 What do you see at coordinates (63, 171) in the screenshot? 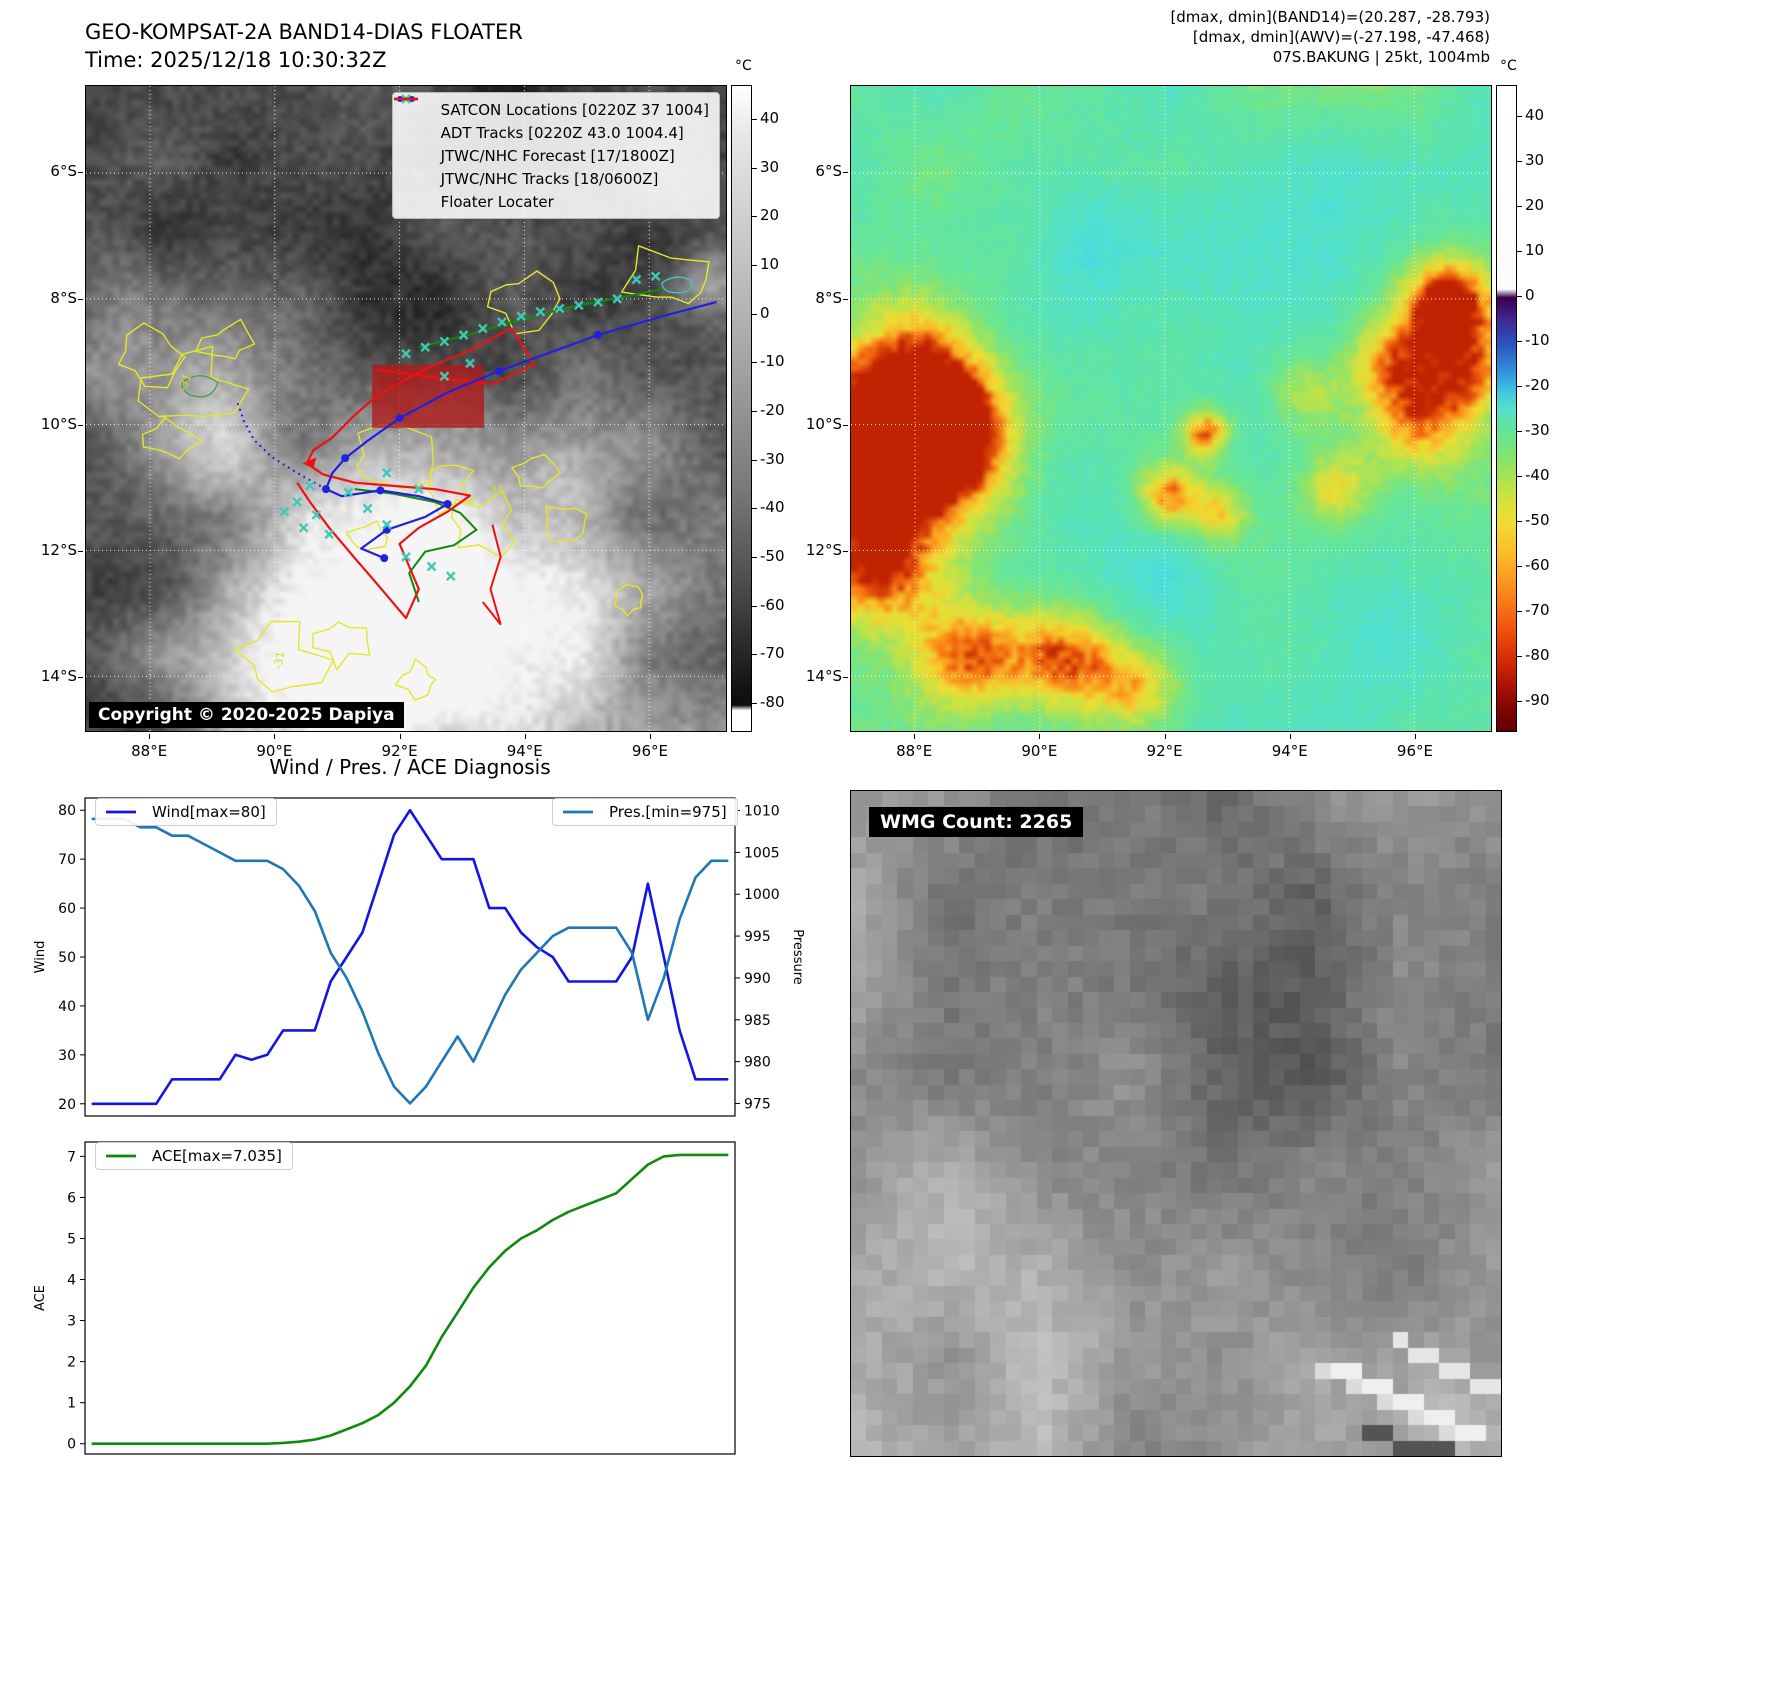
I see `band14-y-tick-label: 6°S` at bounding box center [63, 171].